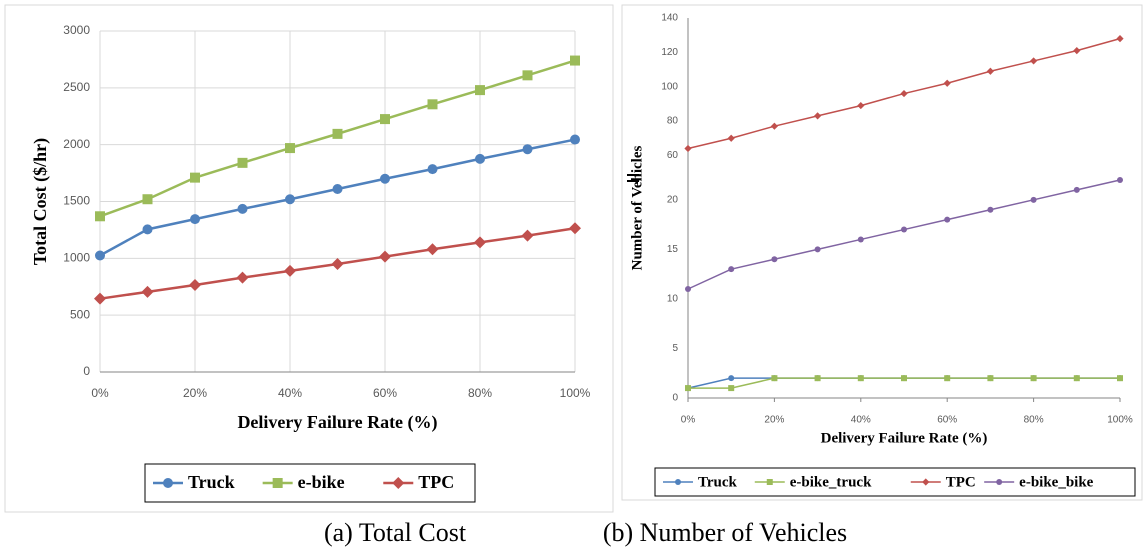  Describe the element at coordinates (673, 199) in the screenshot. I see `y-tick-label: 20` at that location.